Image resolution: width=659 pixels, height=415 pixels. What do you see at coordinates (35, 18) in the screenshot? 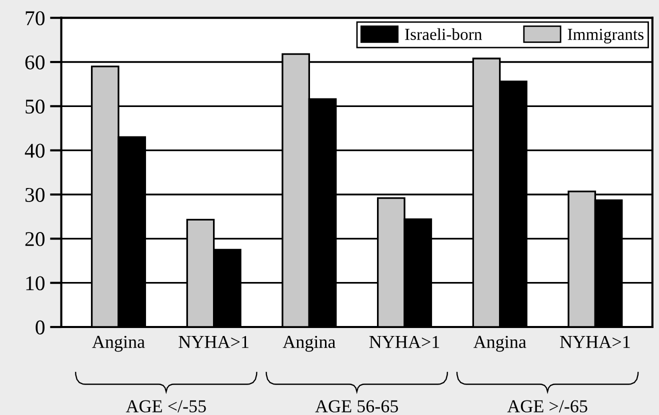
I see `y-tick-label: 70` at bounding box center [35, 18].